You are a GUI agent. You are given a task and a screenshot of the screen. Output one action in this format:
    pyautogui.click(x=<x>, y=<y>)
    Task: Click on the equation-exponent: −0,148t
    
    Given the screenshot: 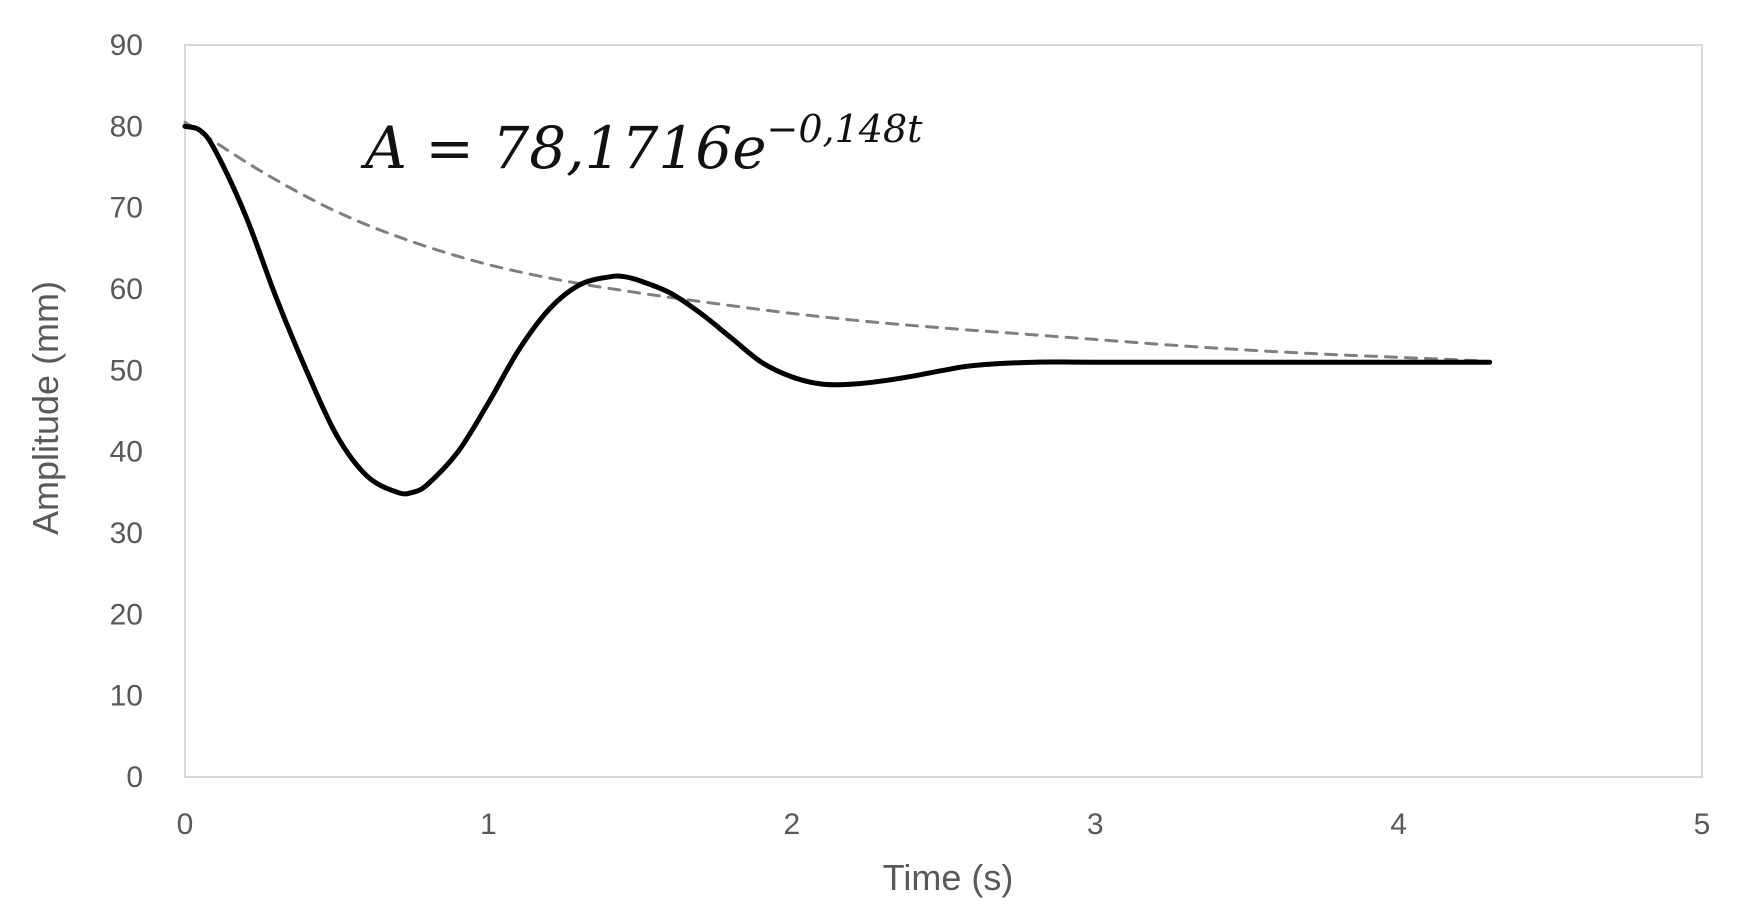 What is the action you would take?
    pyautogui.click(x=845, y=129)
    